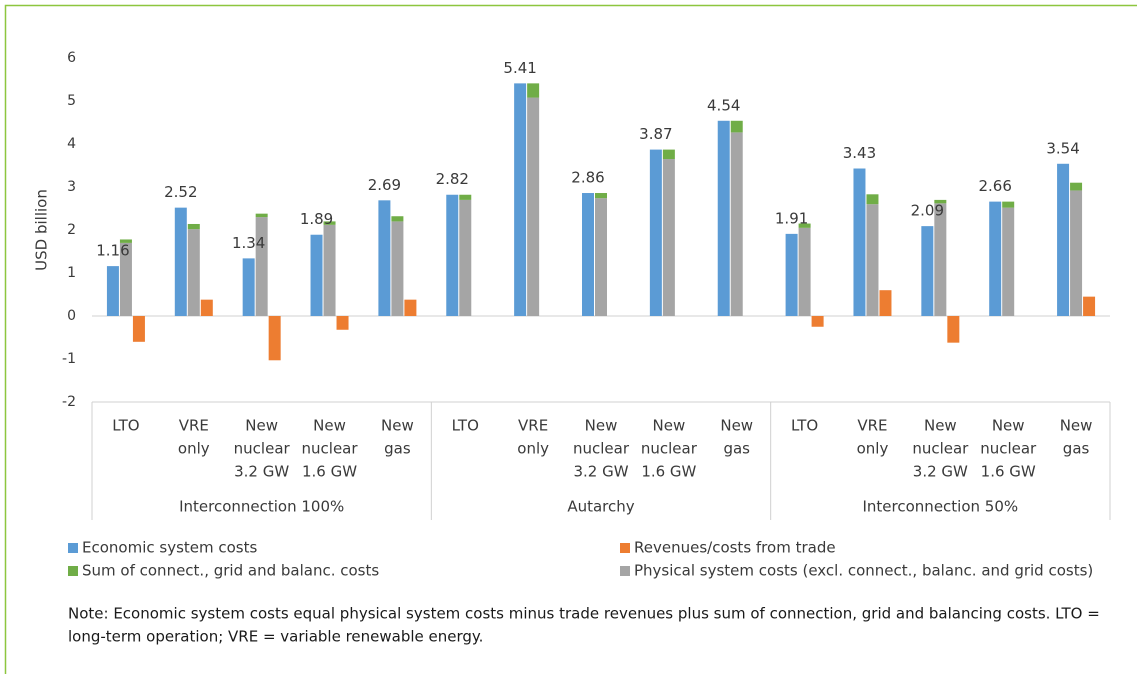 This screenshot has width=1137, height=674. Describe the element at coordinates (71, 316) in the screenshot. I see `y-tick-label: 0` at that location.